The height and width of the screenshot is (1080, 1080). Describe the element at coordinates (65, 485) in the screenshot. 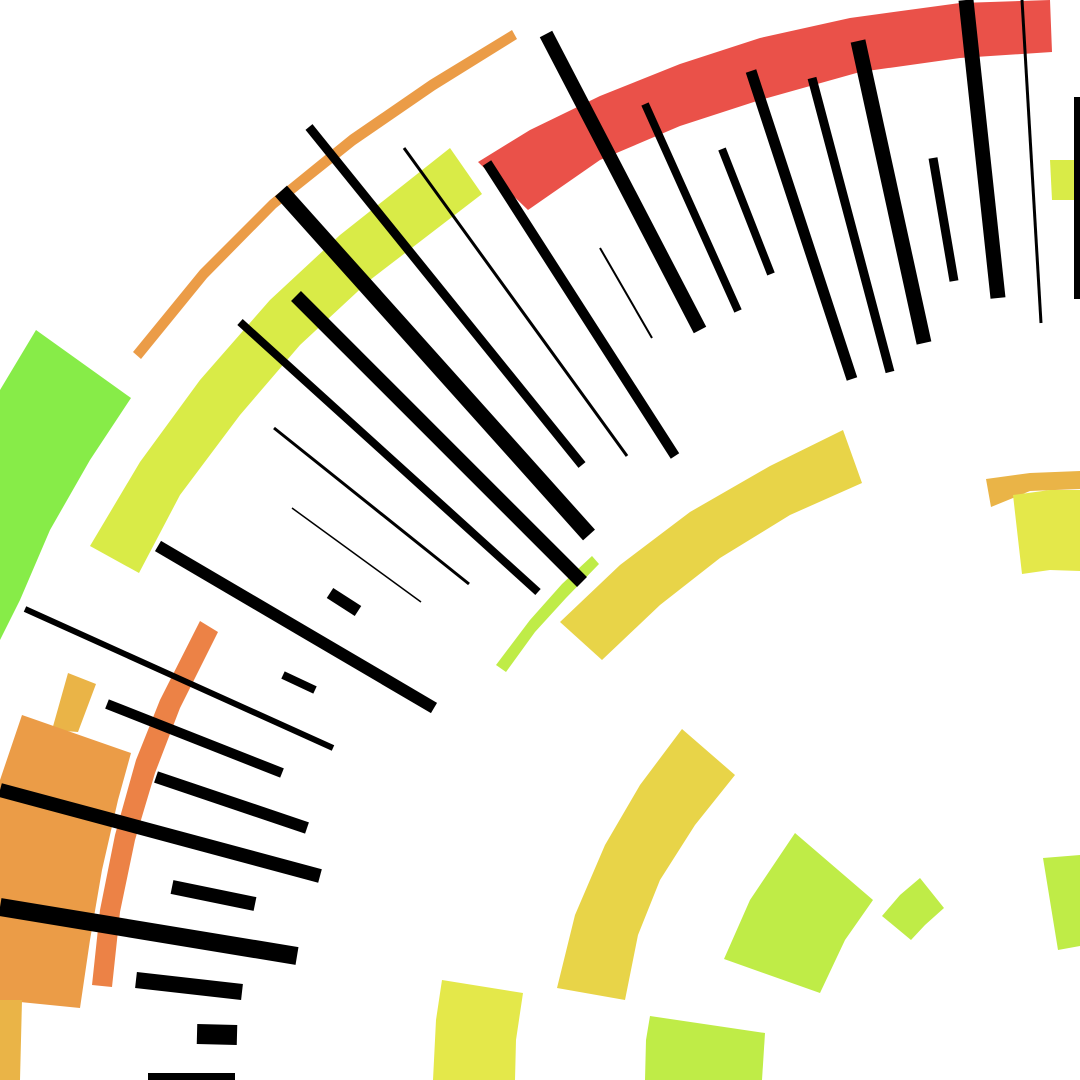

I see `ring-segment-green` at that location.